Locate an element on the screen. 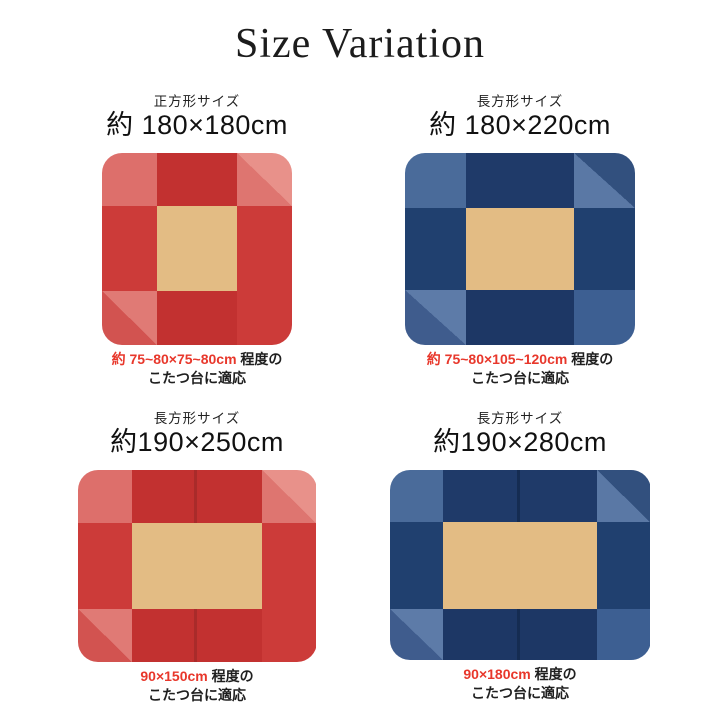 This screenshot has height=720, width=720. fit-caption-line1: 90×150cm 程度の is located at coordinates (196, 676).